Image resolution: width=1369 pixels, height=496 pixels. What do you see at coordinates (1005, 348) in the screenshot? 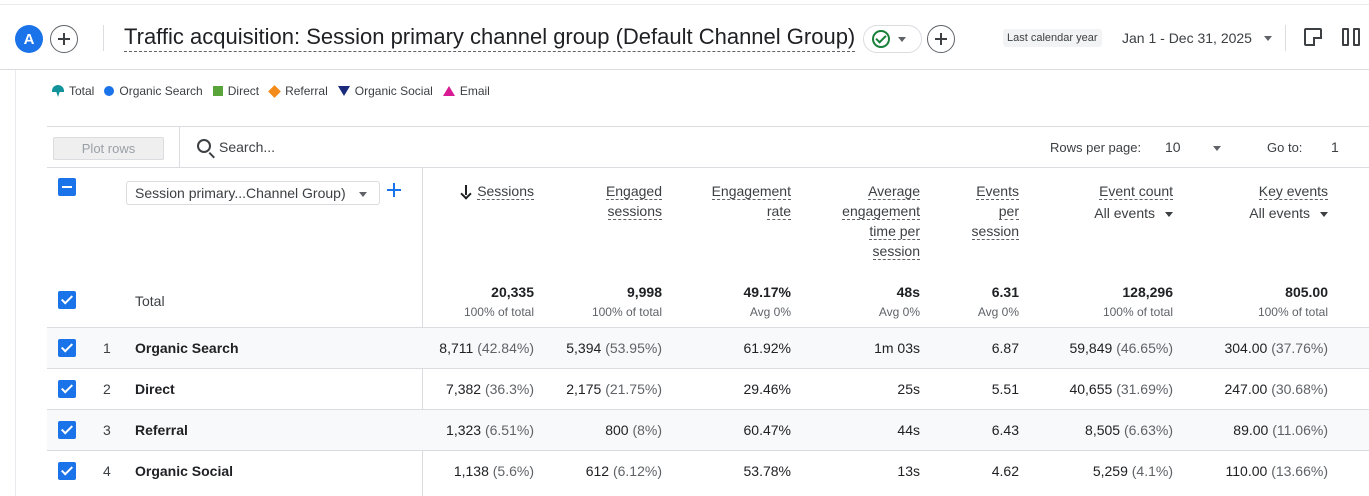
I see `cell-events-per-session: 6.87` at bounding box center [1005, 348].